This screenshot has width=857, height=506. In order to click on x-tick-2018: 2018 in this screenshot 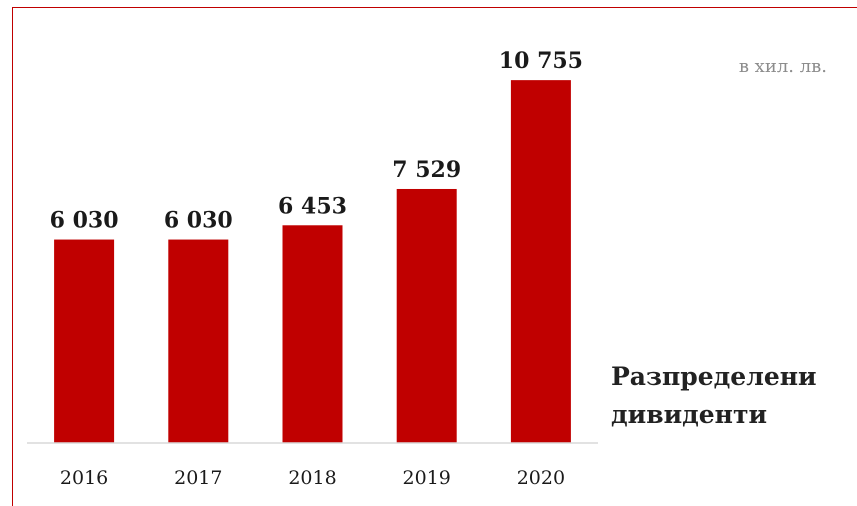, I will do `click(312, 478)`.